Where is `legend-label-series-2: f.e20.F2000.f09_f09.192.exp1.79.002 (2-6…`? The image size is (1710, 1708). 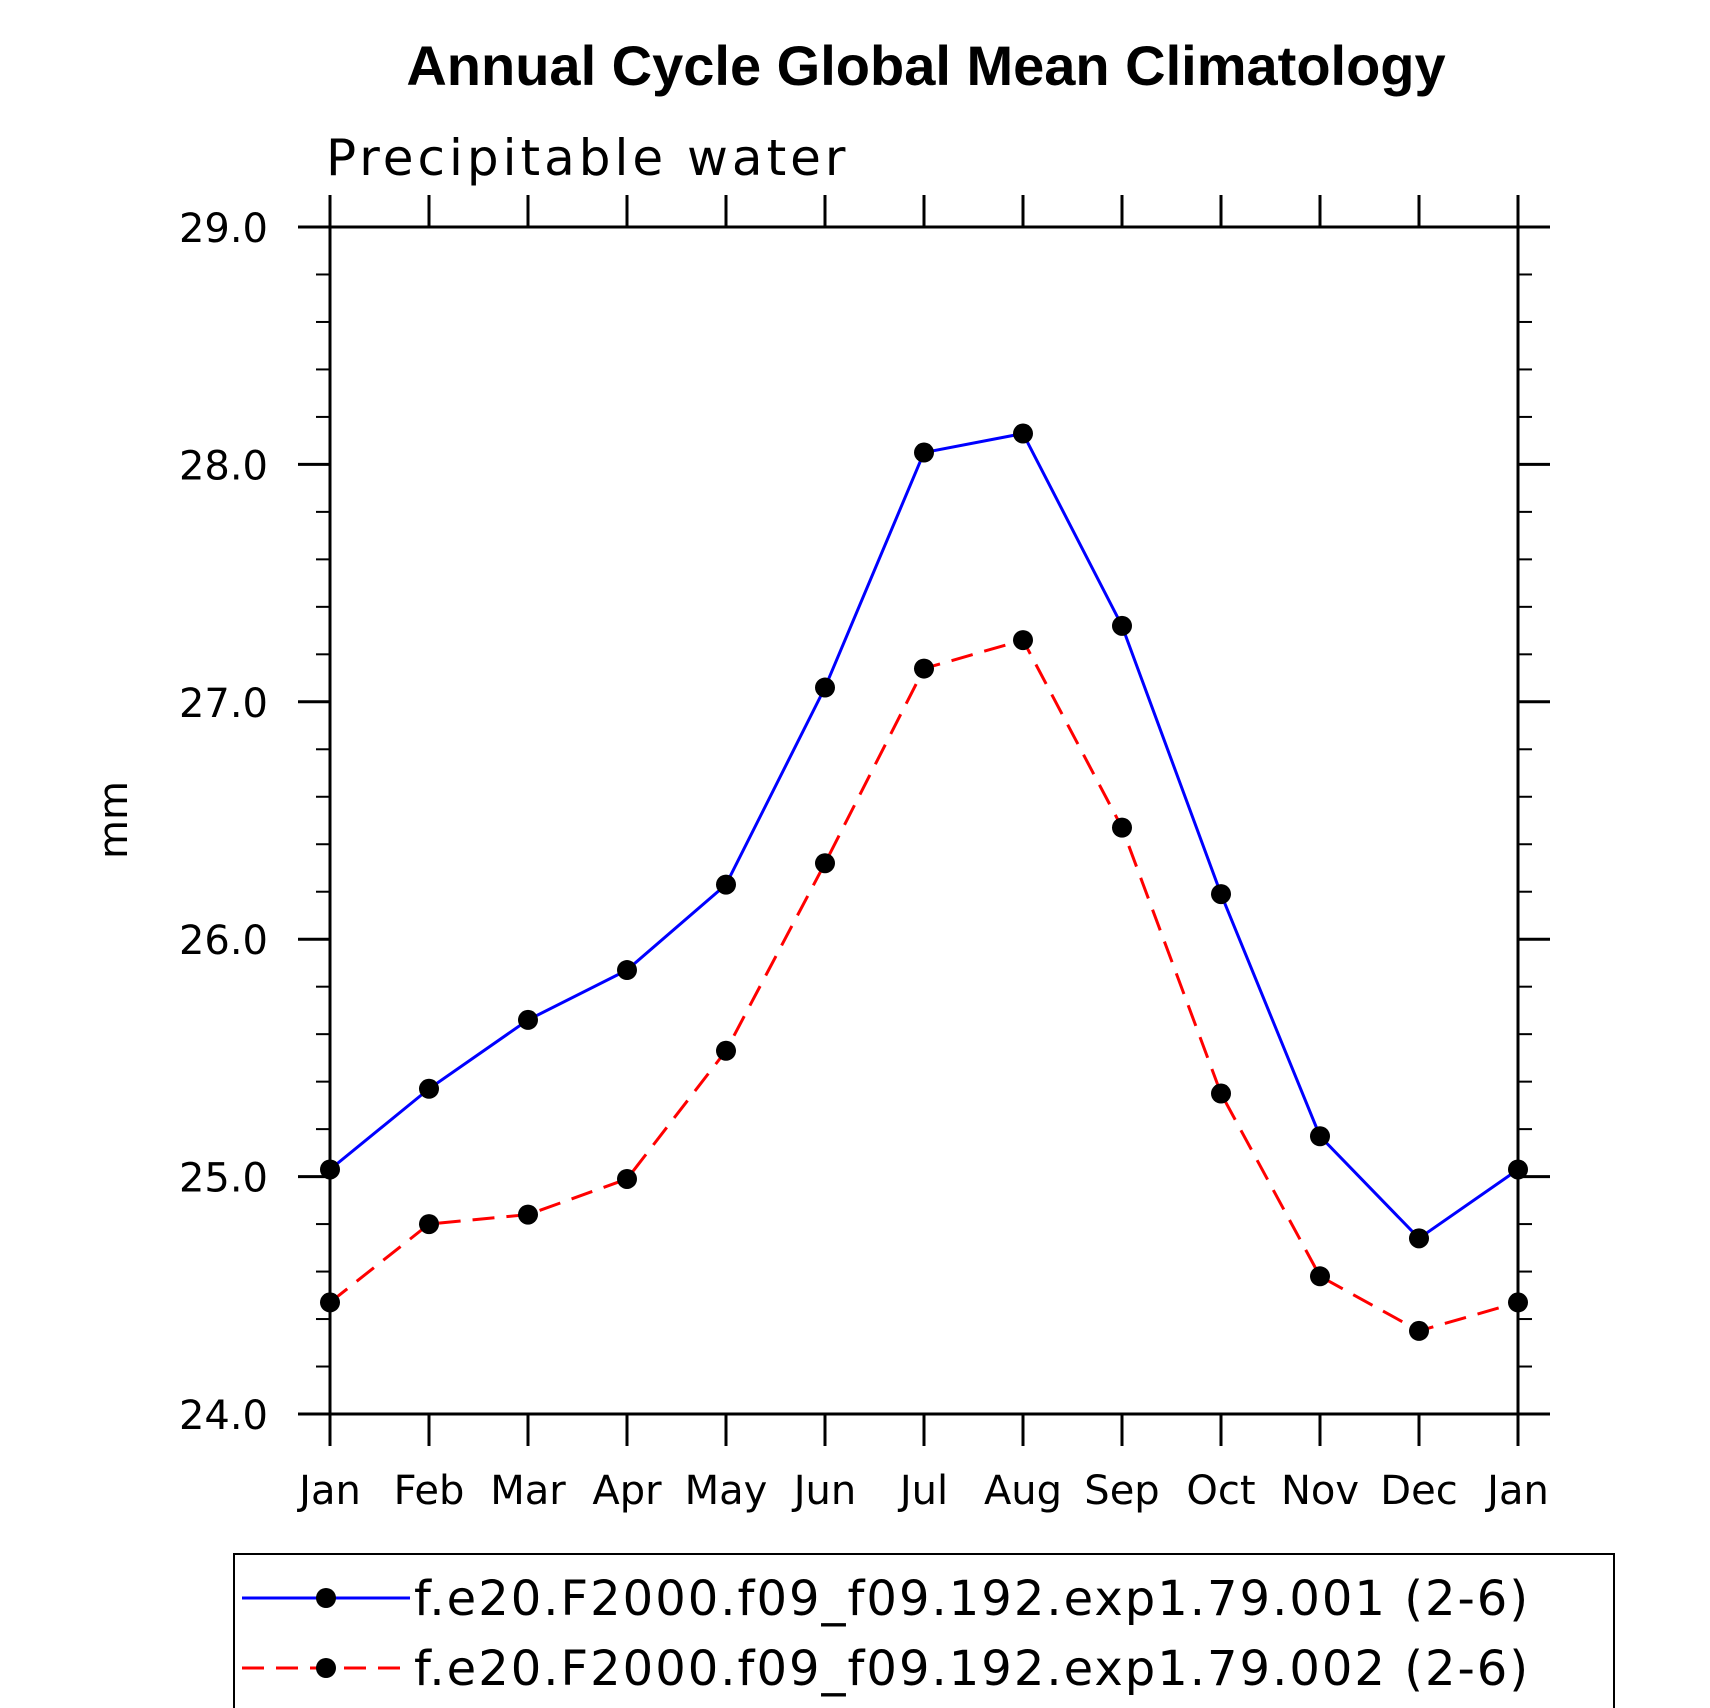 legend-label-series-2: f.e20.F2000.f09_f09.192.exp1.79.002 (2-6… is located at coordinates (972, 1669).